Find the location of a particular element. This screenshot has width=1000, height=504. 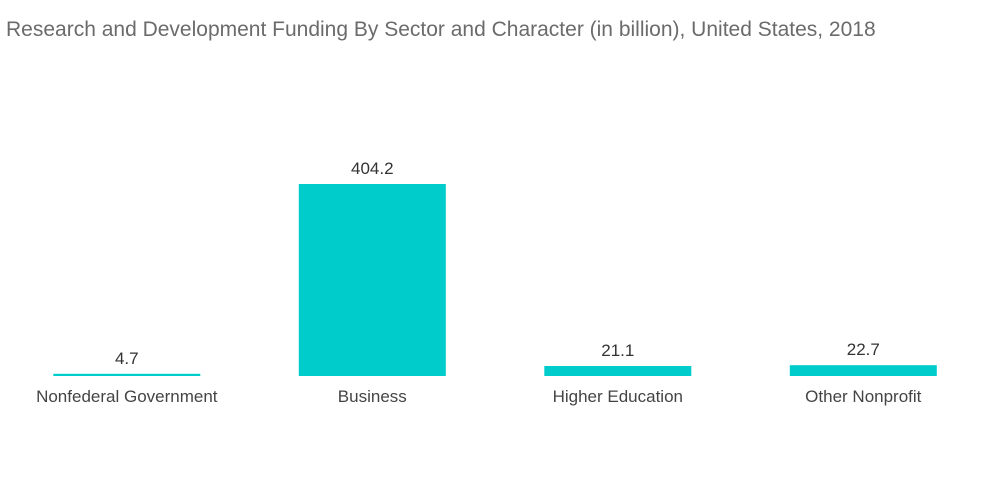

bar-other-nonprofit is located at coordinates (863, 370).